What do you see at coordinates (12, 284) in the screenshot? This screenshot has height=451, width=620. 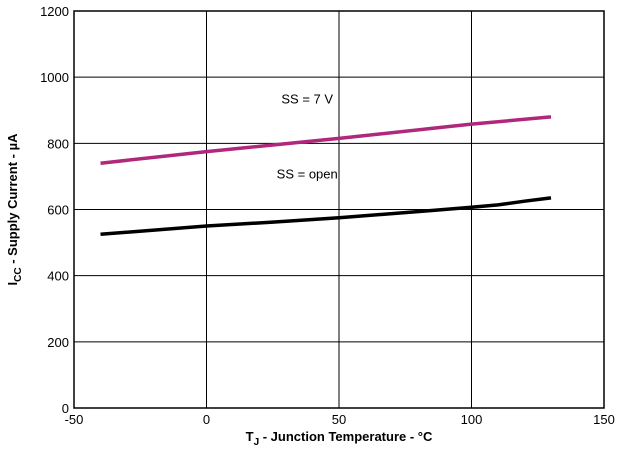 I see `y-axis-title-main: I` at bounding box center [12, 284].